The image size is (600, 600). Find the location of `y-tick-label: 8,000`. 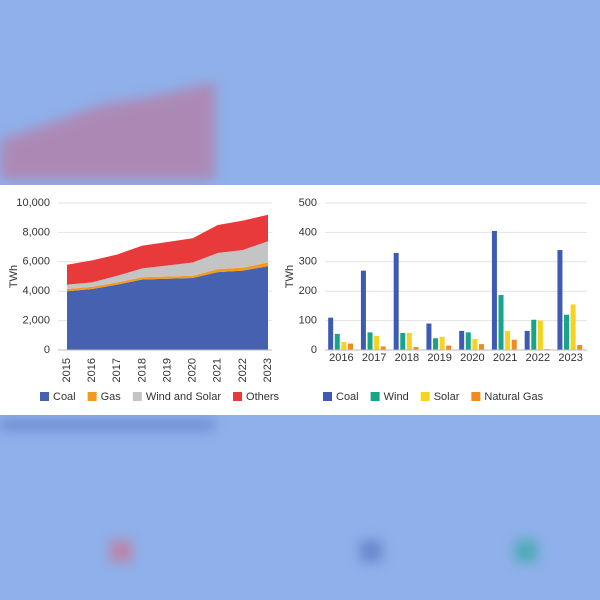

y-tick-label: 8,000 is located at coordinates (36, 232).